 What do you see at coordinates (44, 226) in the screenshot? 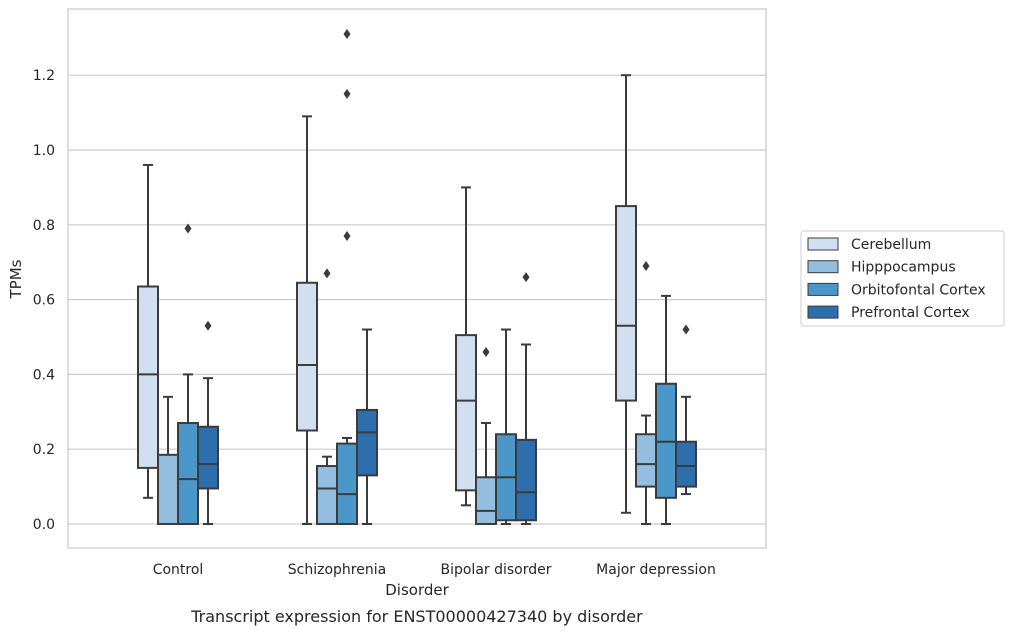
I see `y-tick-label: 0.8` at bounding box center [44, 226].